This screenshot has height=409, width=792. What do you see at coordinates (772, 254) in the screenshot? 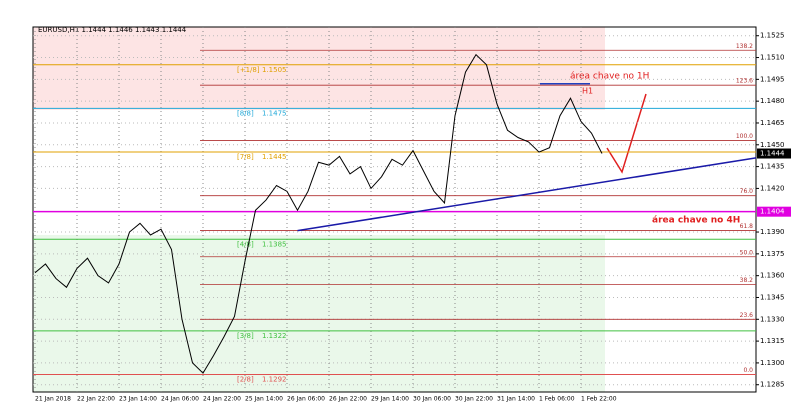
I see `y-tick-label: 1.1375` at bounding box center [772, 254].